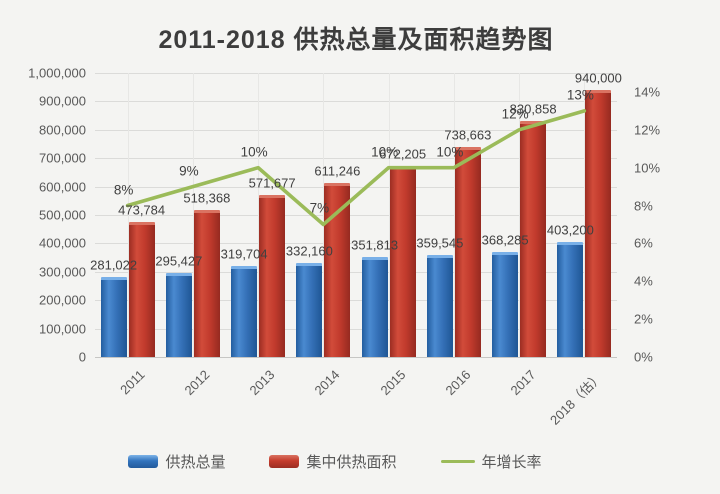 This screenshot has height=494, width=720. I want to click on blue-bar-label: 368,285, so click(505, 240).